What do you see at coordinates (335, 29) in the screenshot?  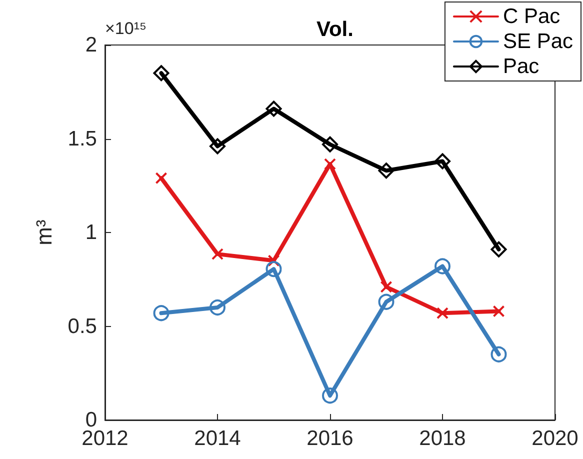 I see `chart-title: Vol.` at bounding box center [335, 29].